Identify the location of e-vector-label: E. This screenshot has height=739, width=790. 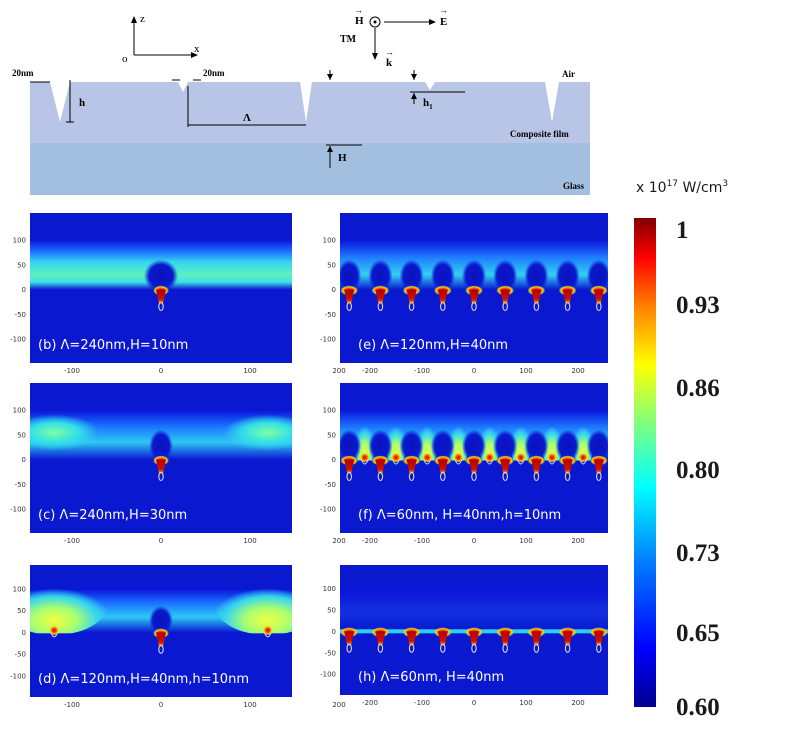
(443, 22).